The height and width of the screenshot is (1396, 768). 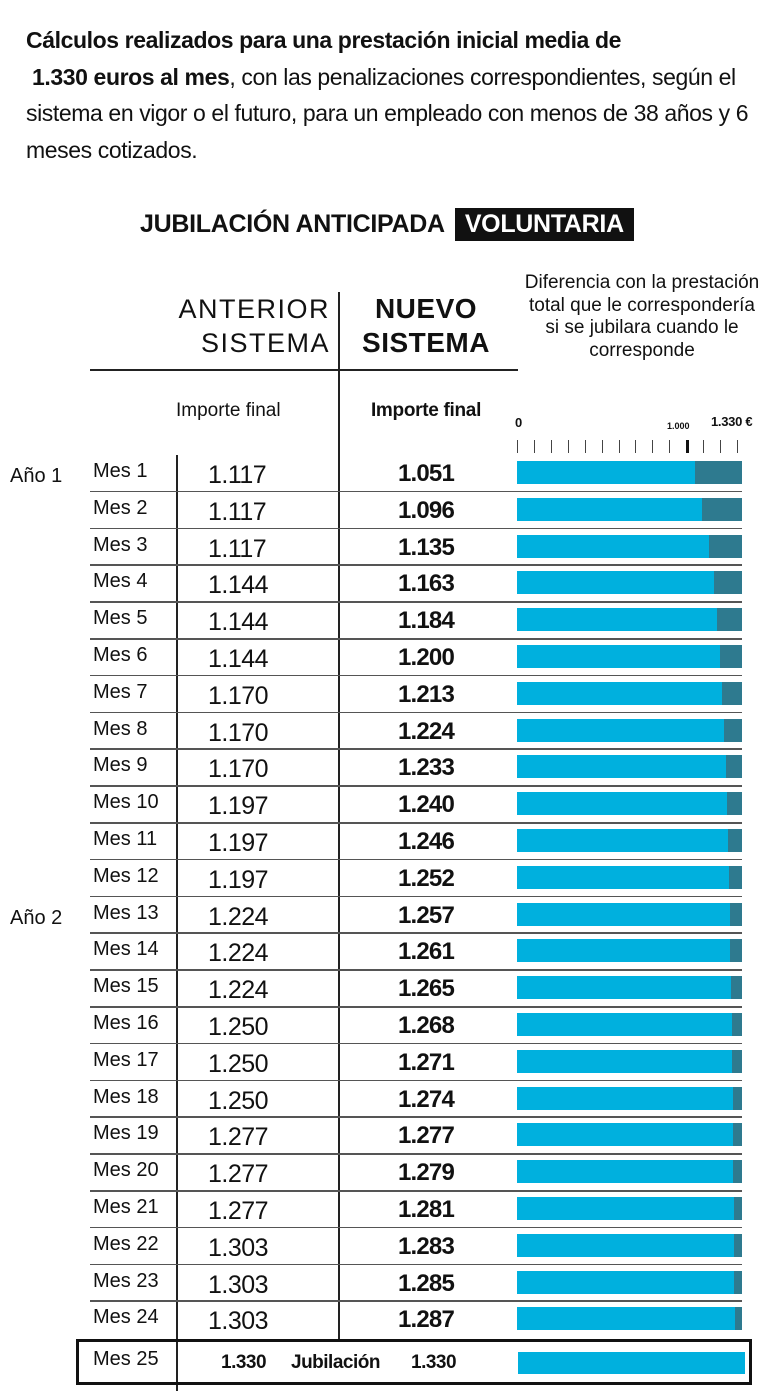 I want to click on month-label: Mes 11, so click(x=125, y=839).